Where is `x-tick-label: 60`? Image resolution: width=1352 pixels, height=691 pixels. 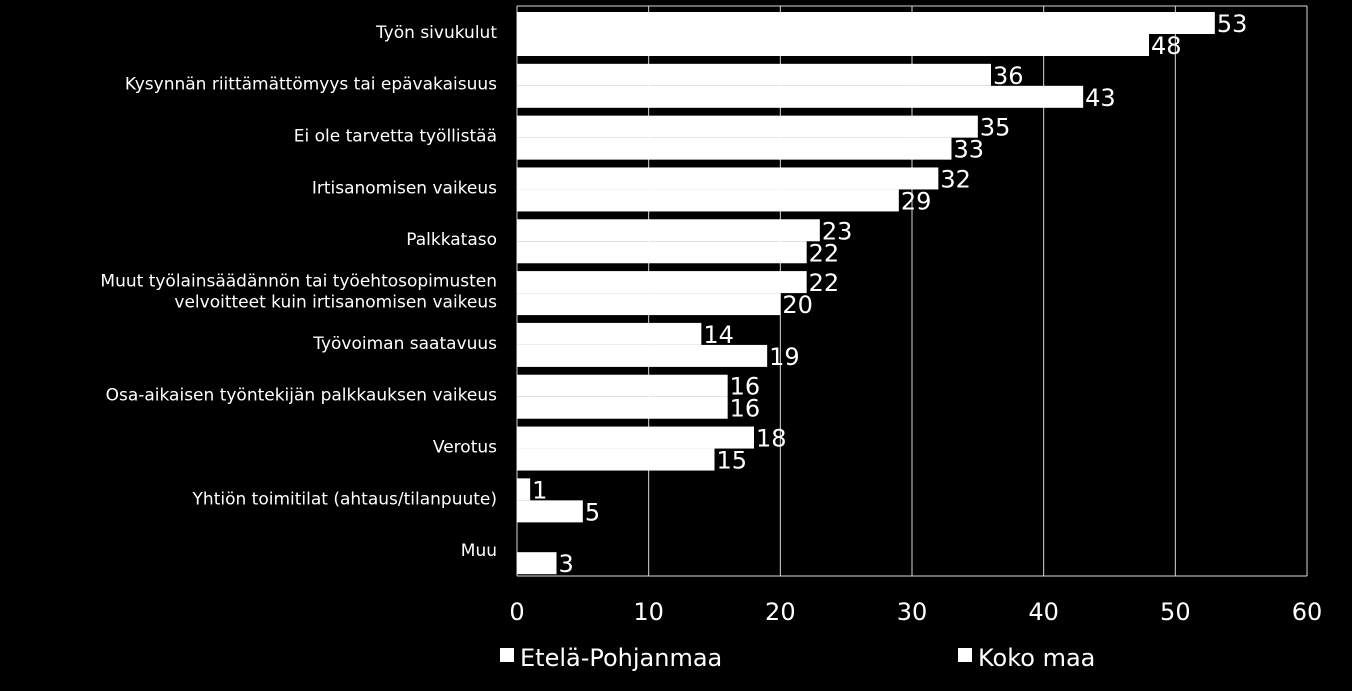 x-tick-label: 60 is located at coordinates (1307, 612).